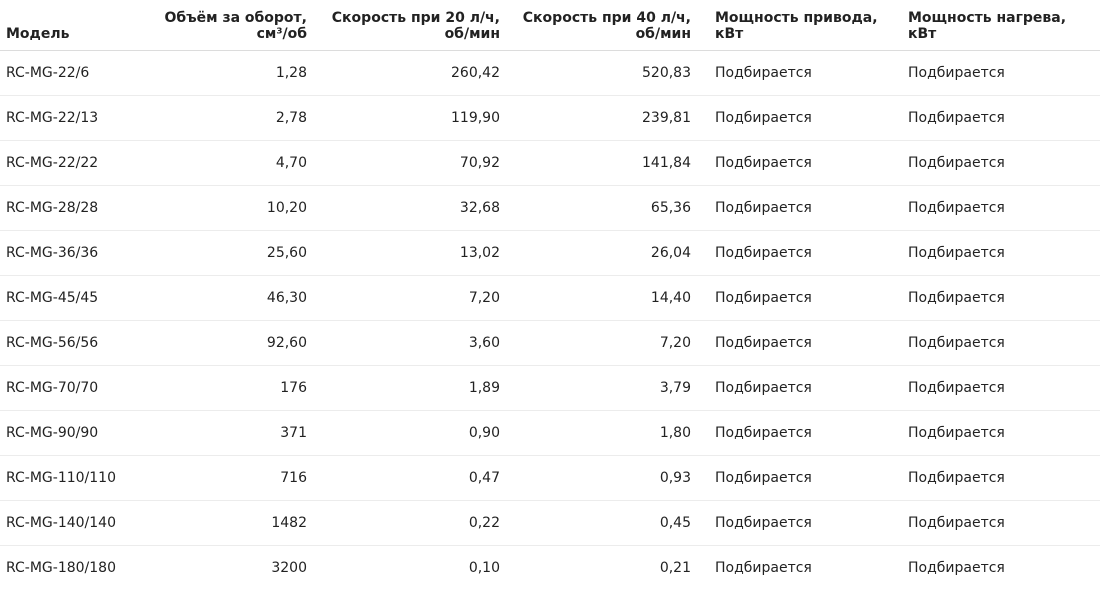 The height and width of the screenshot is (590, 1104). What do you see at coordinates (603, 388) in the screenshot?
I see `cell-speed-40: 3,79` at bounding box center [603, 388].